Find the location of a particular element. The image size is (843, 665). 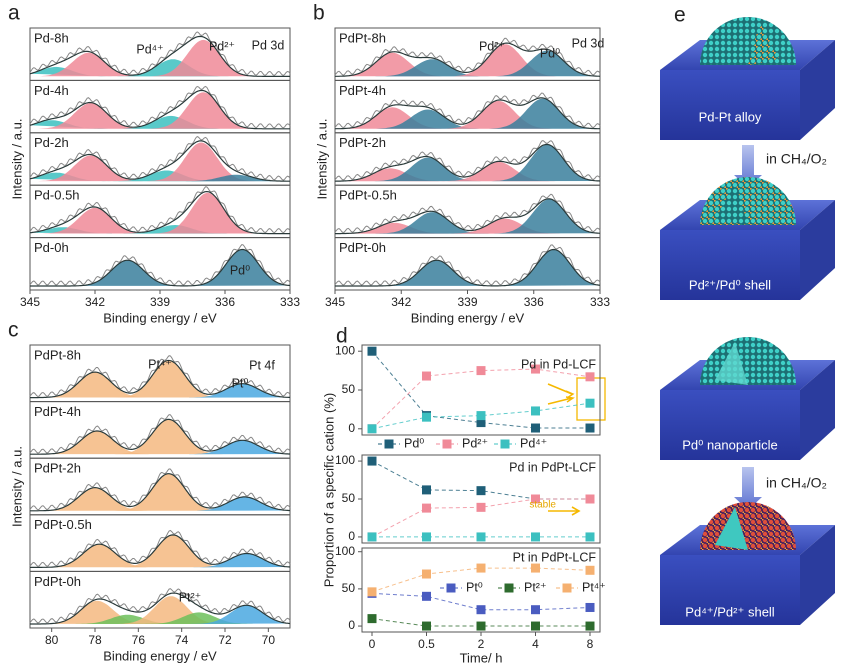

panel-letter: c is located at coordinates (13, 330).